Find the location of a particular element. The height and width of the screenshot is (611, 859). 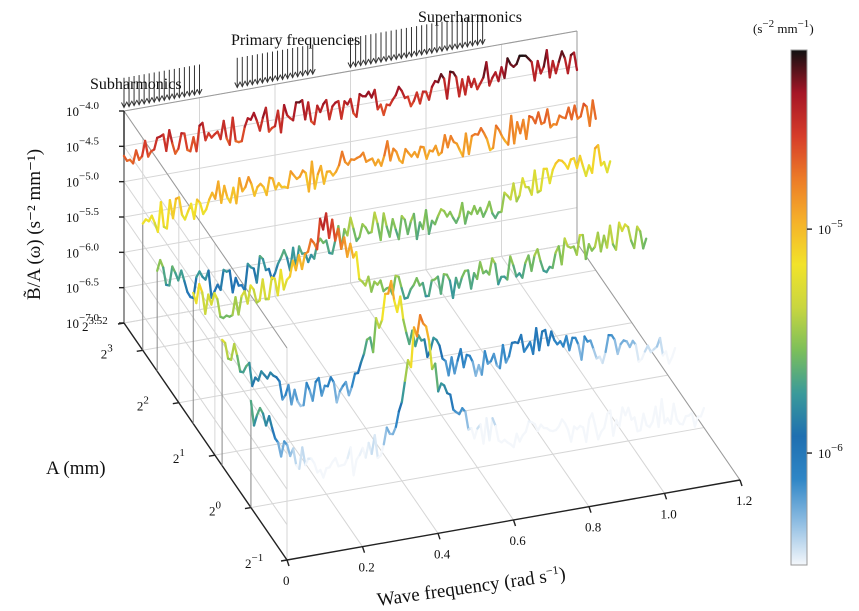

x-tick-label: 0.6 is located at coordinates (518, 540).